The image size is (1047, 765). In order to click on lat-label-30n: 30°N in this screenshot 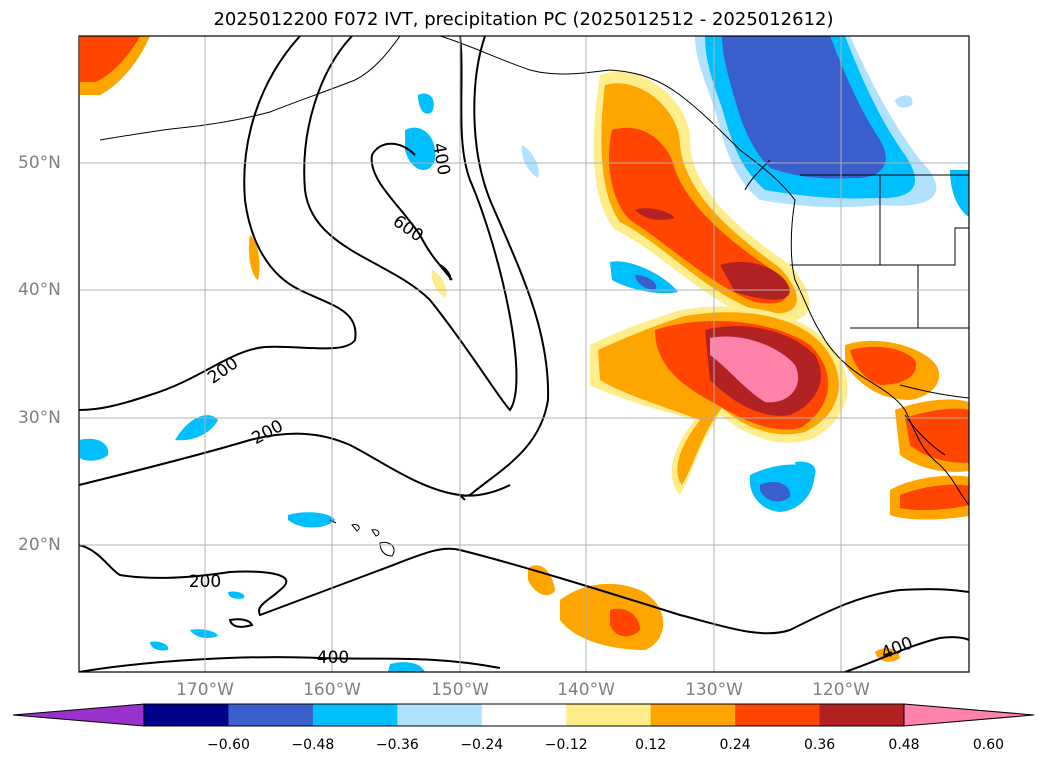, I will do `click(39, 418)`.